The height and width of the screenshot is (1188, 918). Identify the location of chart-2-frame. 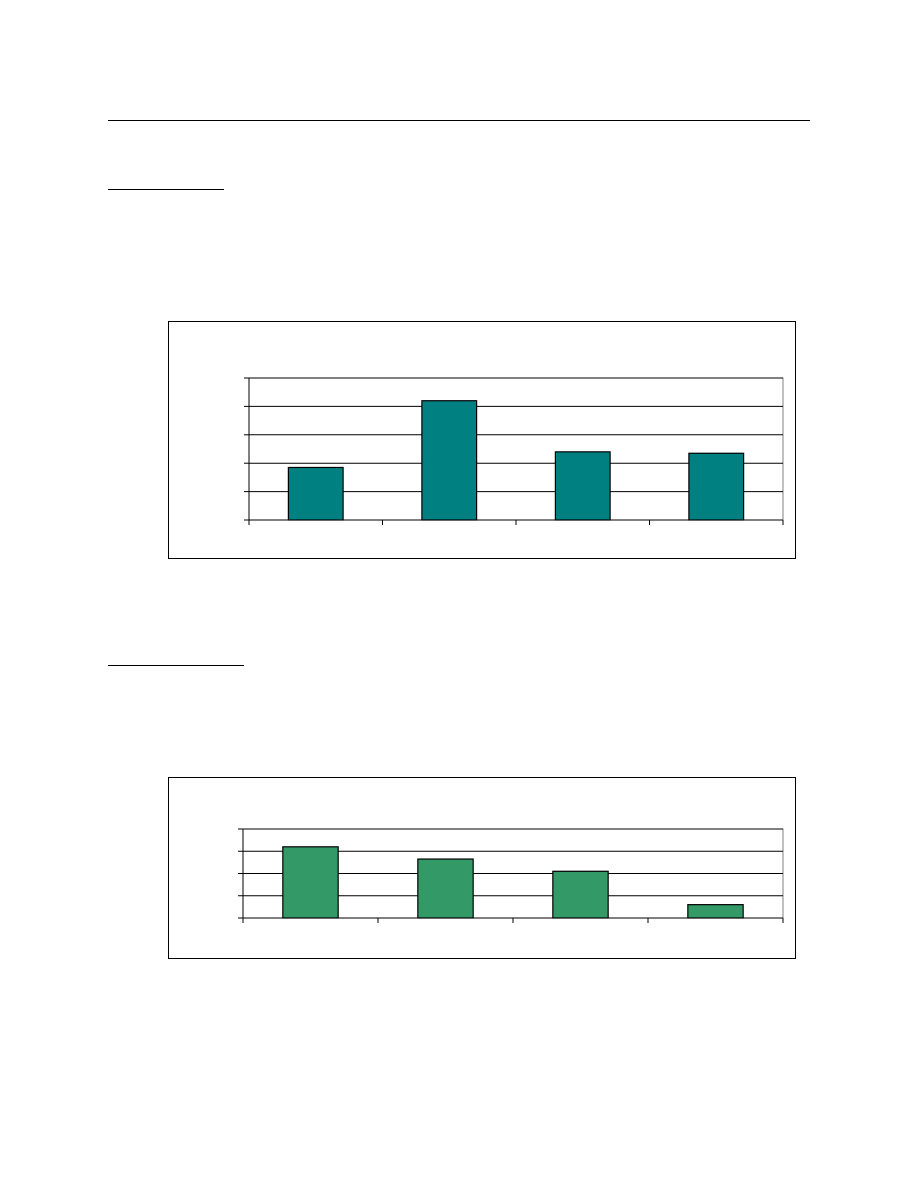
(482, 868).